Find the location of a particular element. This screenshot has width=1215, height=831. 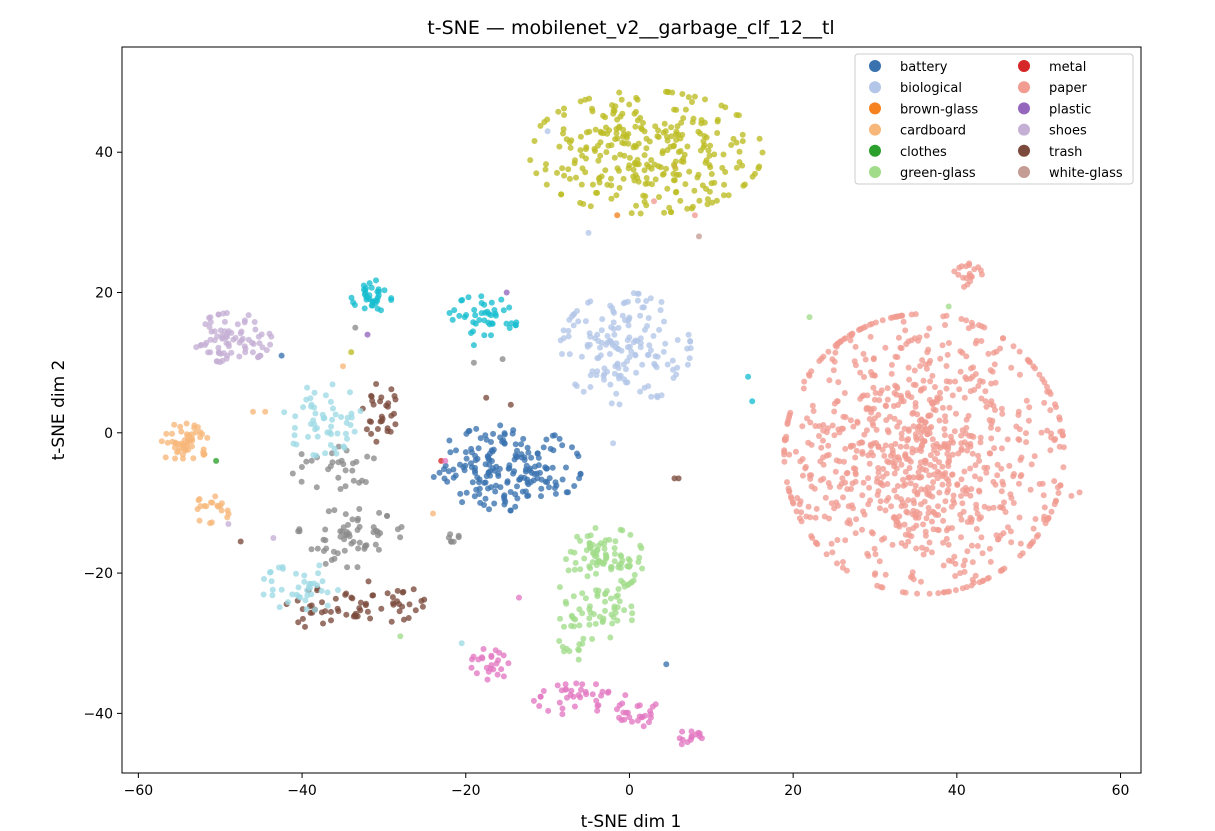

point-plastic is located at coordinates (367, 334).